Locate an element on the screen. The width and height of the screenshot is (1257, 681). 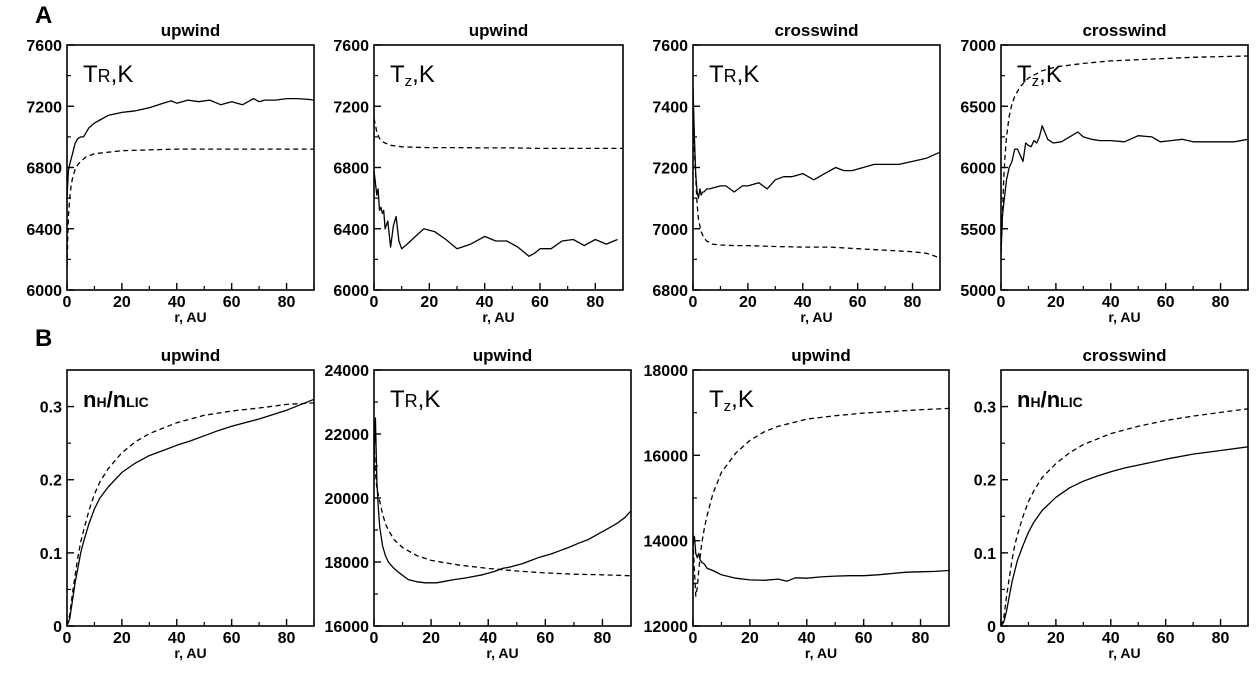
y-tick-label: 0 is located at coordinates (991, 627).